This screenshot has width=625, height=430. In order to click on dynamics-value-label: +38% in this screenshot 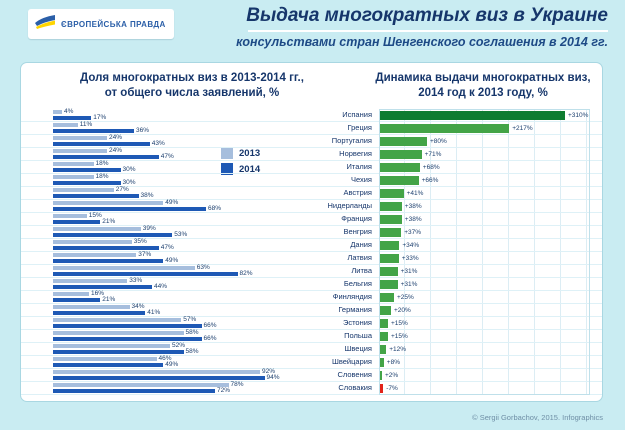, I will do `click(413, 206)`.